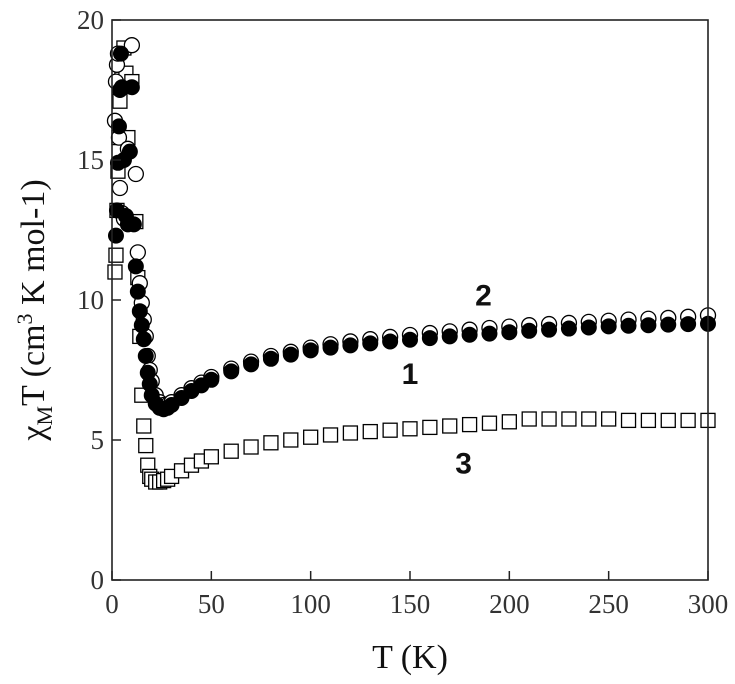 This screenshot has width=735, height=684. I want to click on y-axis-title: χMT (cm3 K mol-1), so click(34, 310).